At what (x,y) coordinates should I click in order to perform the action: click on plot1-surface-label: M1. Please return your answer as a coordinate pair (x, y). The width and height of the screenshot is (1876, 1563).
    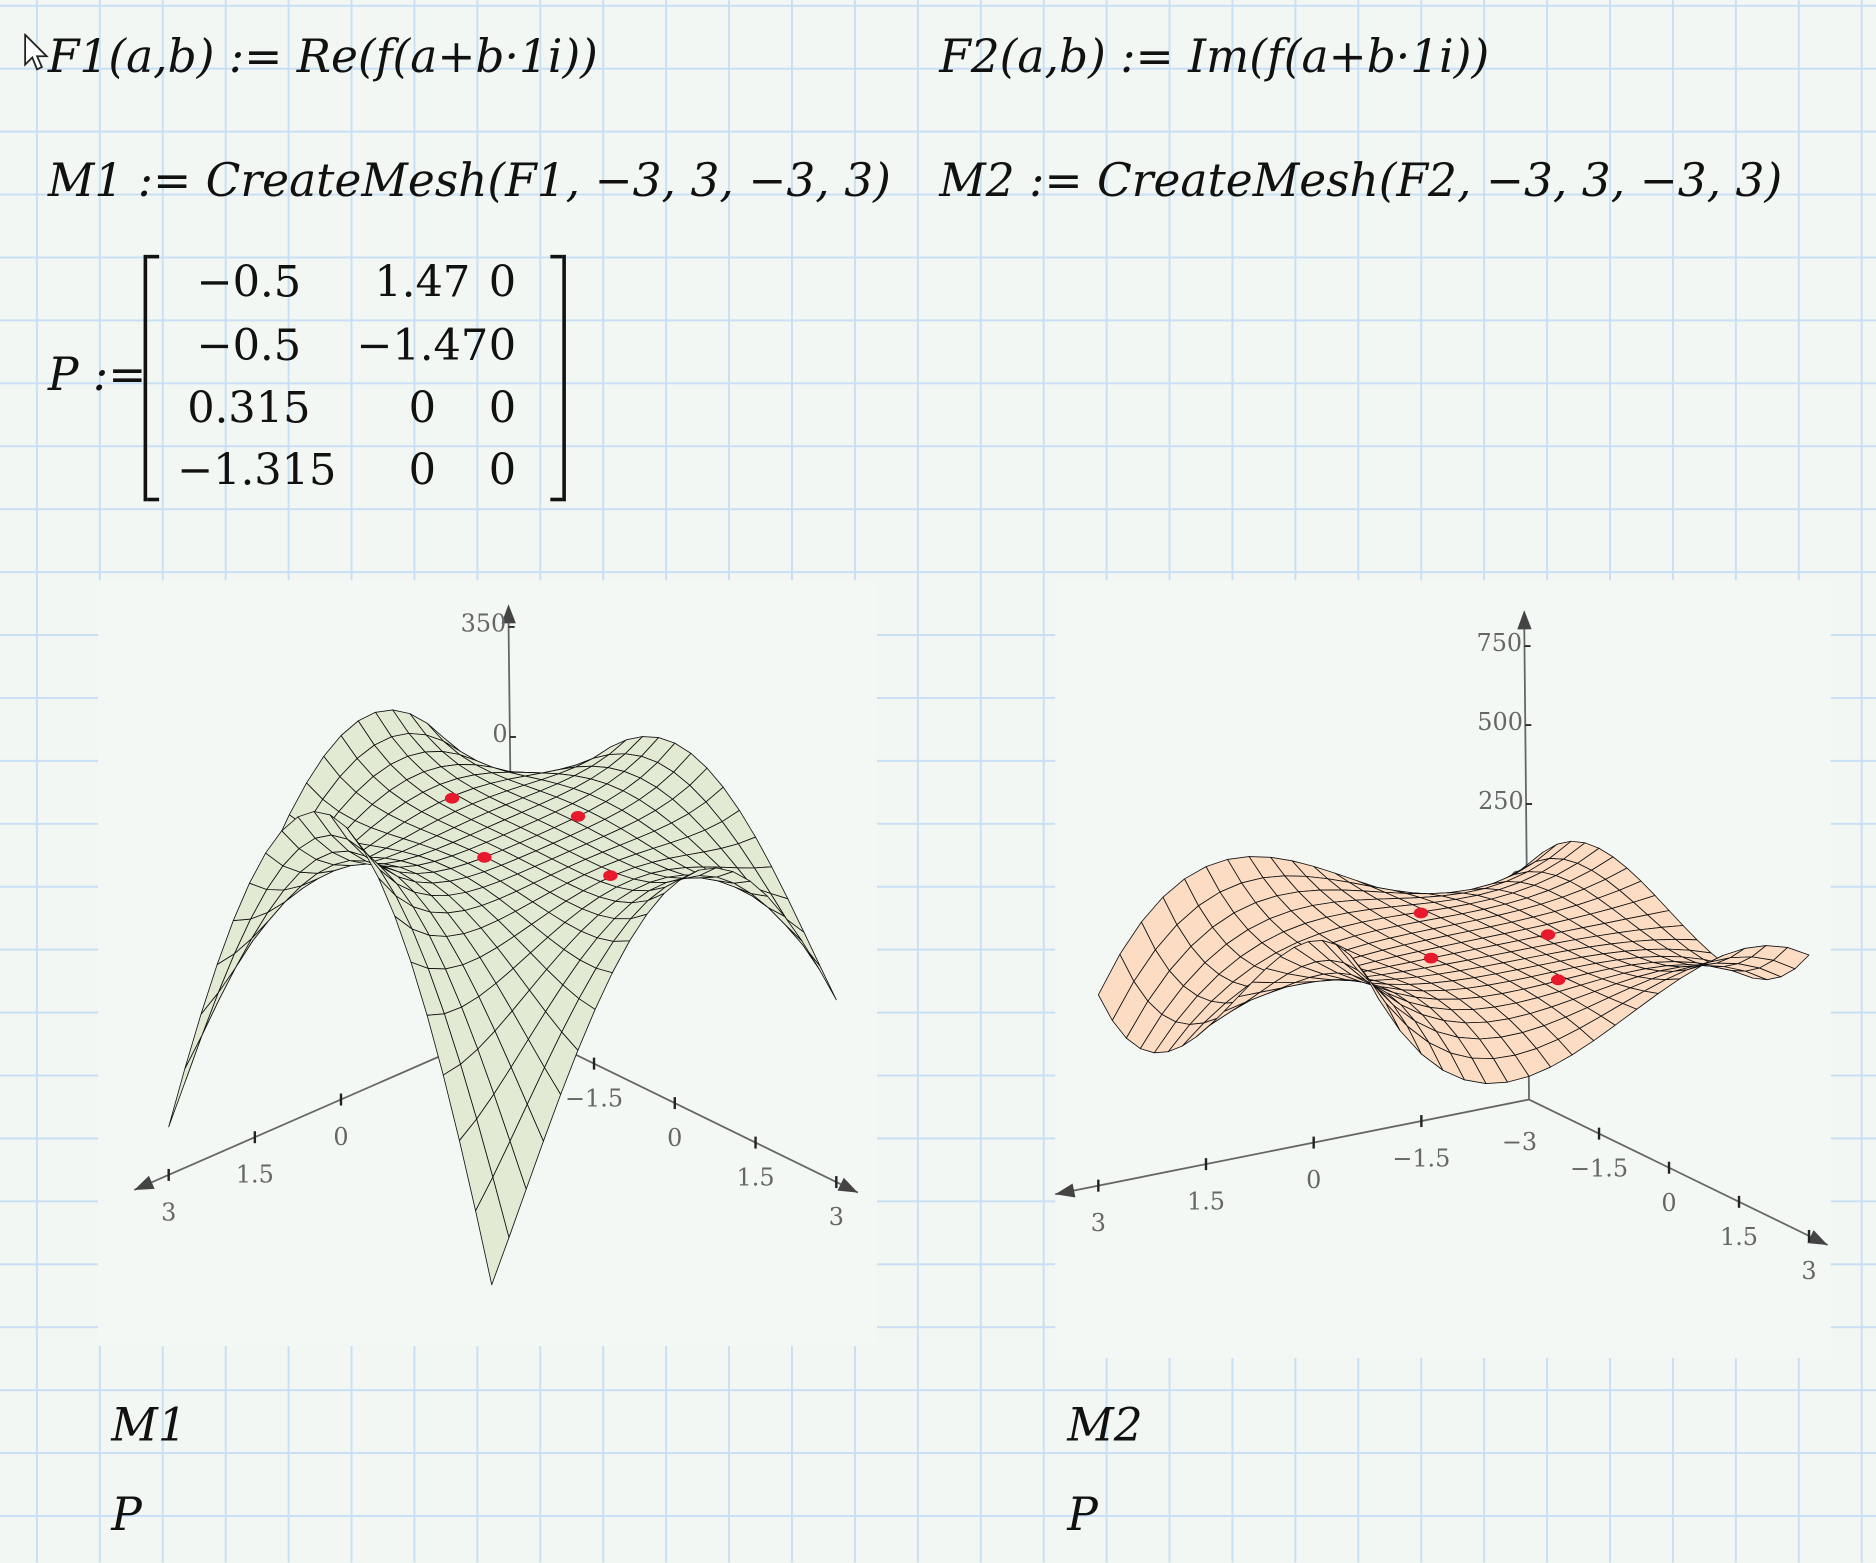
    Looking at the image, I should click on (149, 1425).